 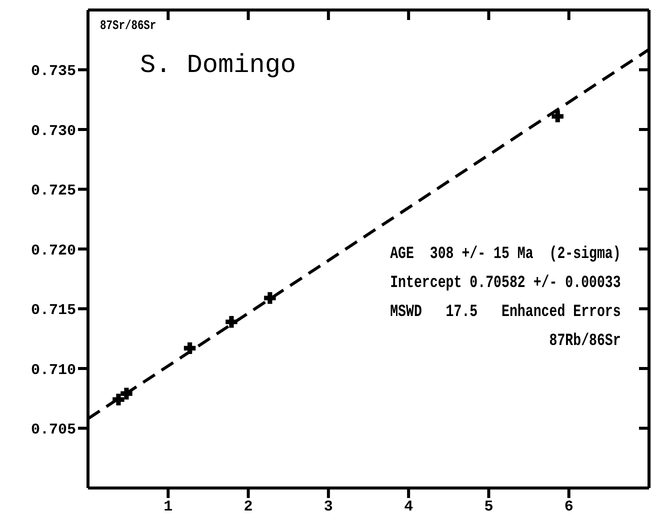 I want to click on x-tick-label: 2, so click(x=248, y=507).